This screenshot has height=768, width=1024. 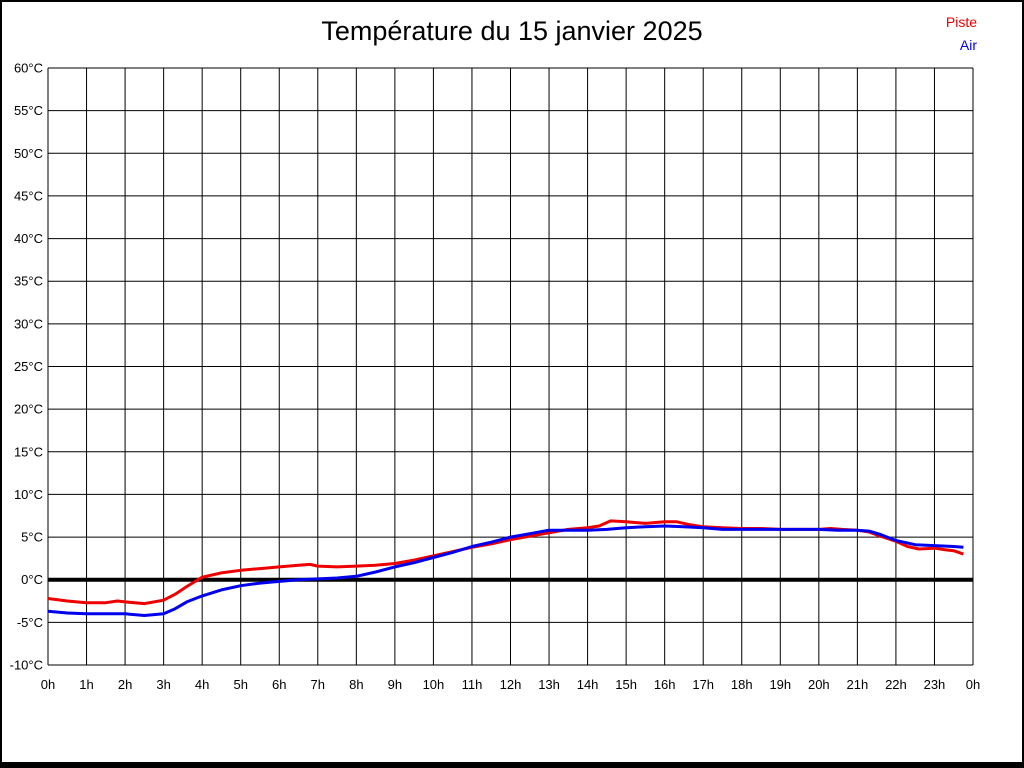 I want to click on y-tick-label: 45°C, so click(x=28, y=195).